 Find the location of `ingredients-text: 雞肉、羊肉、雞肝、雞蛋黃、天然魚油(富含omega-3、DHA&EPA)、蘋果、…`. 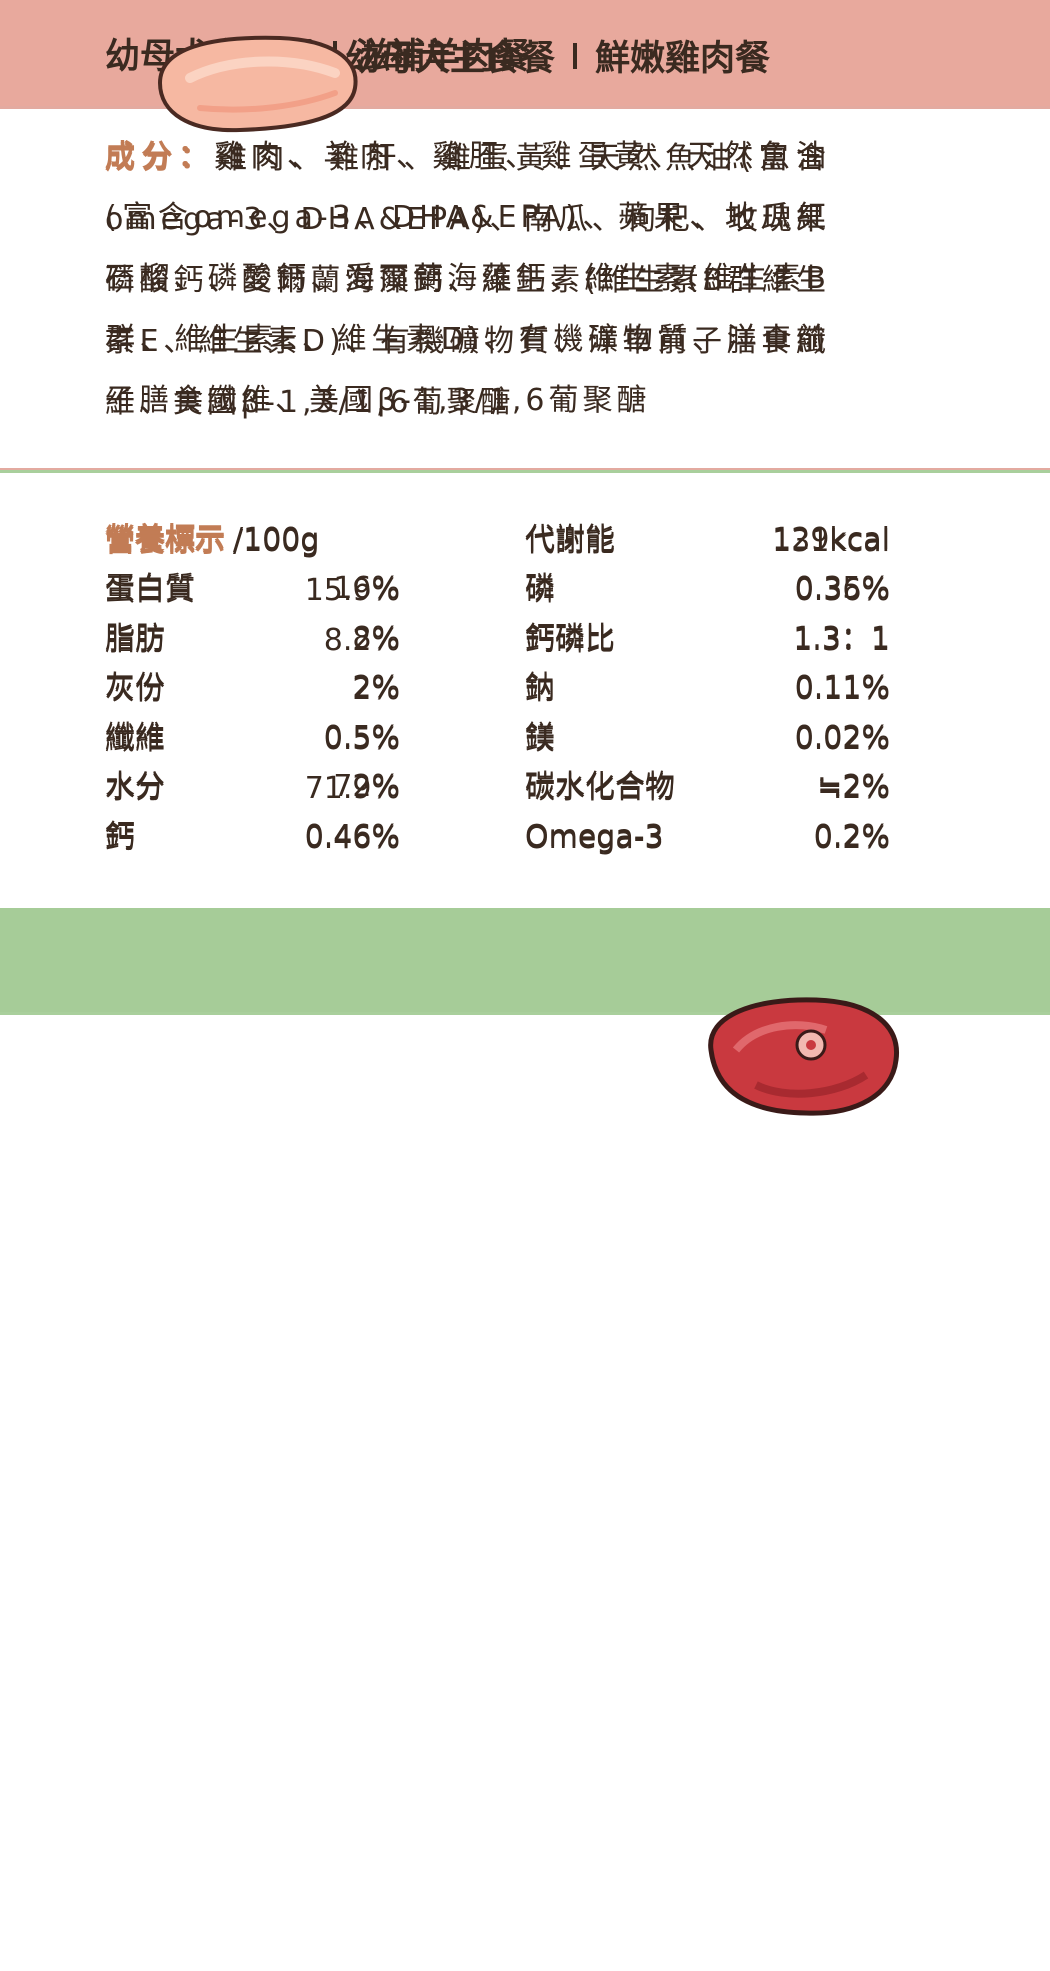

ingredients-text: 雞肉、羊肉、雞肝、雞蛋黃、天然魚油(富含omega-3、DHA&EPA)、蘋果、… is located at coordinates (468, 278).